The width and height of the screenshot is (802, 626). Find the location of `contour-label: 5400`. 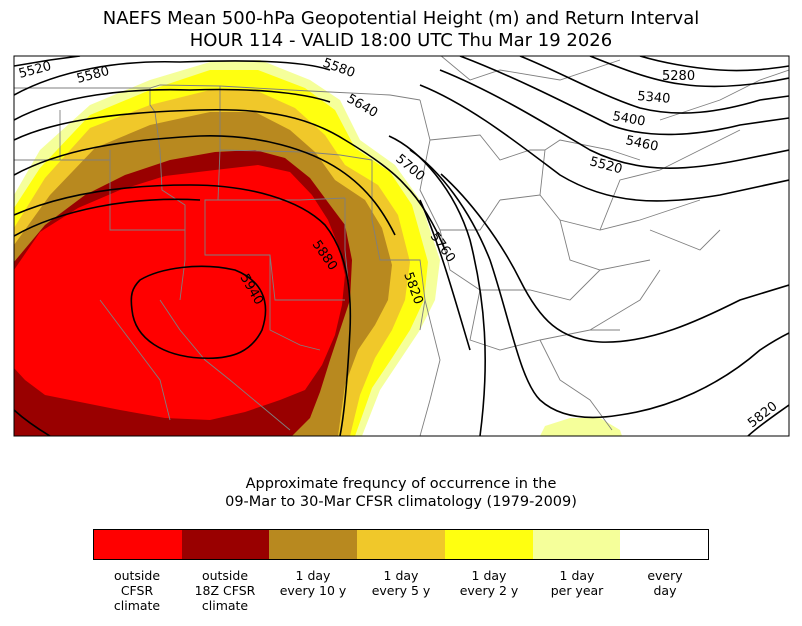

contour-label: 5400 is located at coordinates (628, 119).